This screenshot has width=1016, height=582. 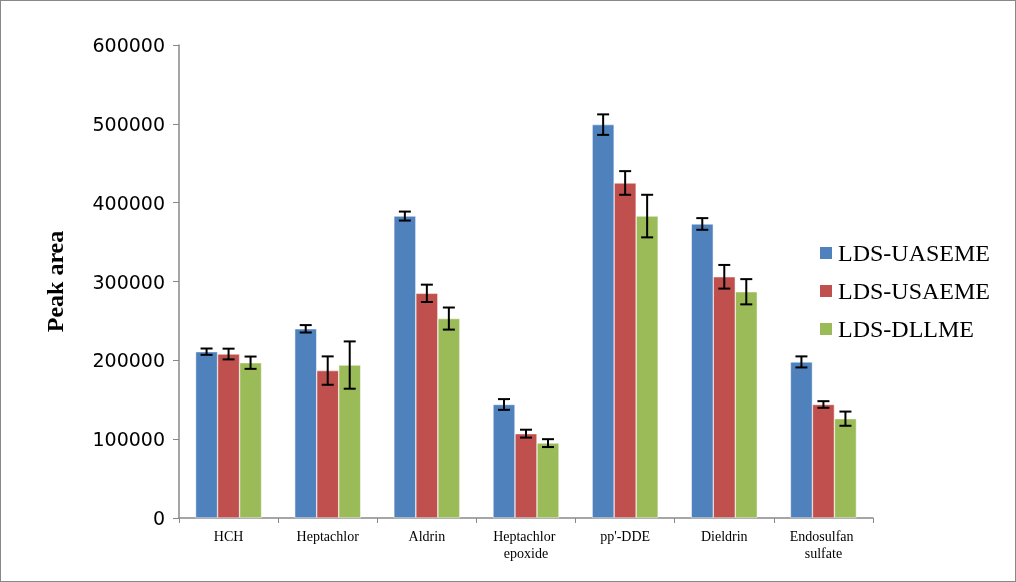 What do you see at coordinates (823, 545) in the screenshot?
I see `x-tick-label: Endosulfan sulfate` at bounding box center [823, 545].